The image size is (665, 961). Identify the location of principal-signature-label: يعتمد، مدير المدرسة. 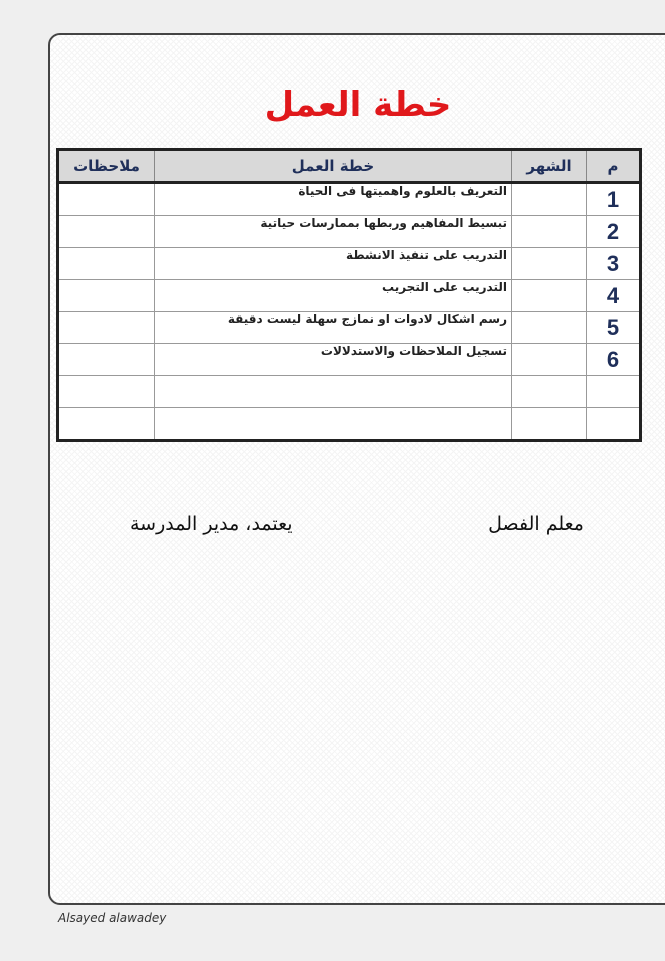
(211, 524).